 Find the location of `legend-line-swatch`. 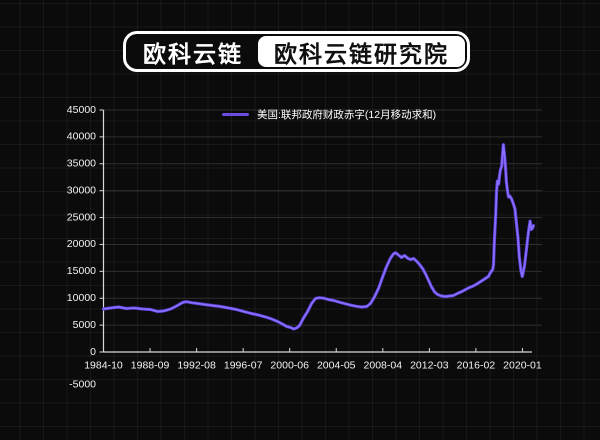

legend-line-swatch is located at coordinates (235, 114).